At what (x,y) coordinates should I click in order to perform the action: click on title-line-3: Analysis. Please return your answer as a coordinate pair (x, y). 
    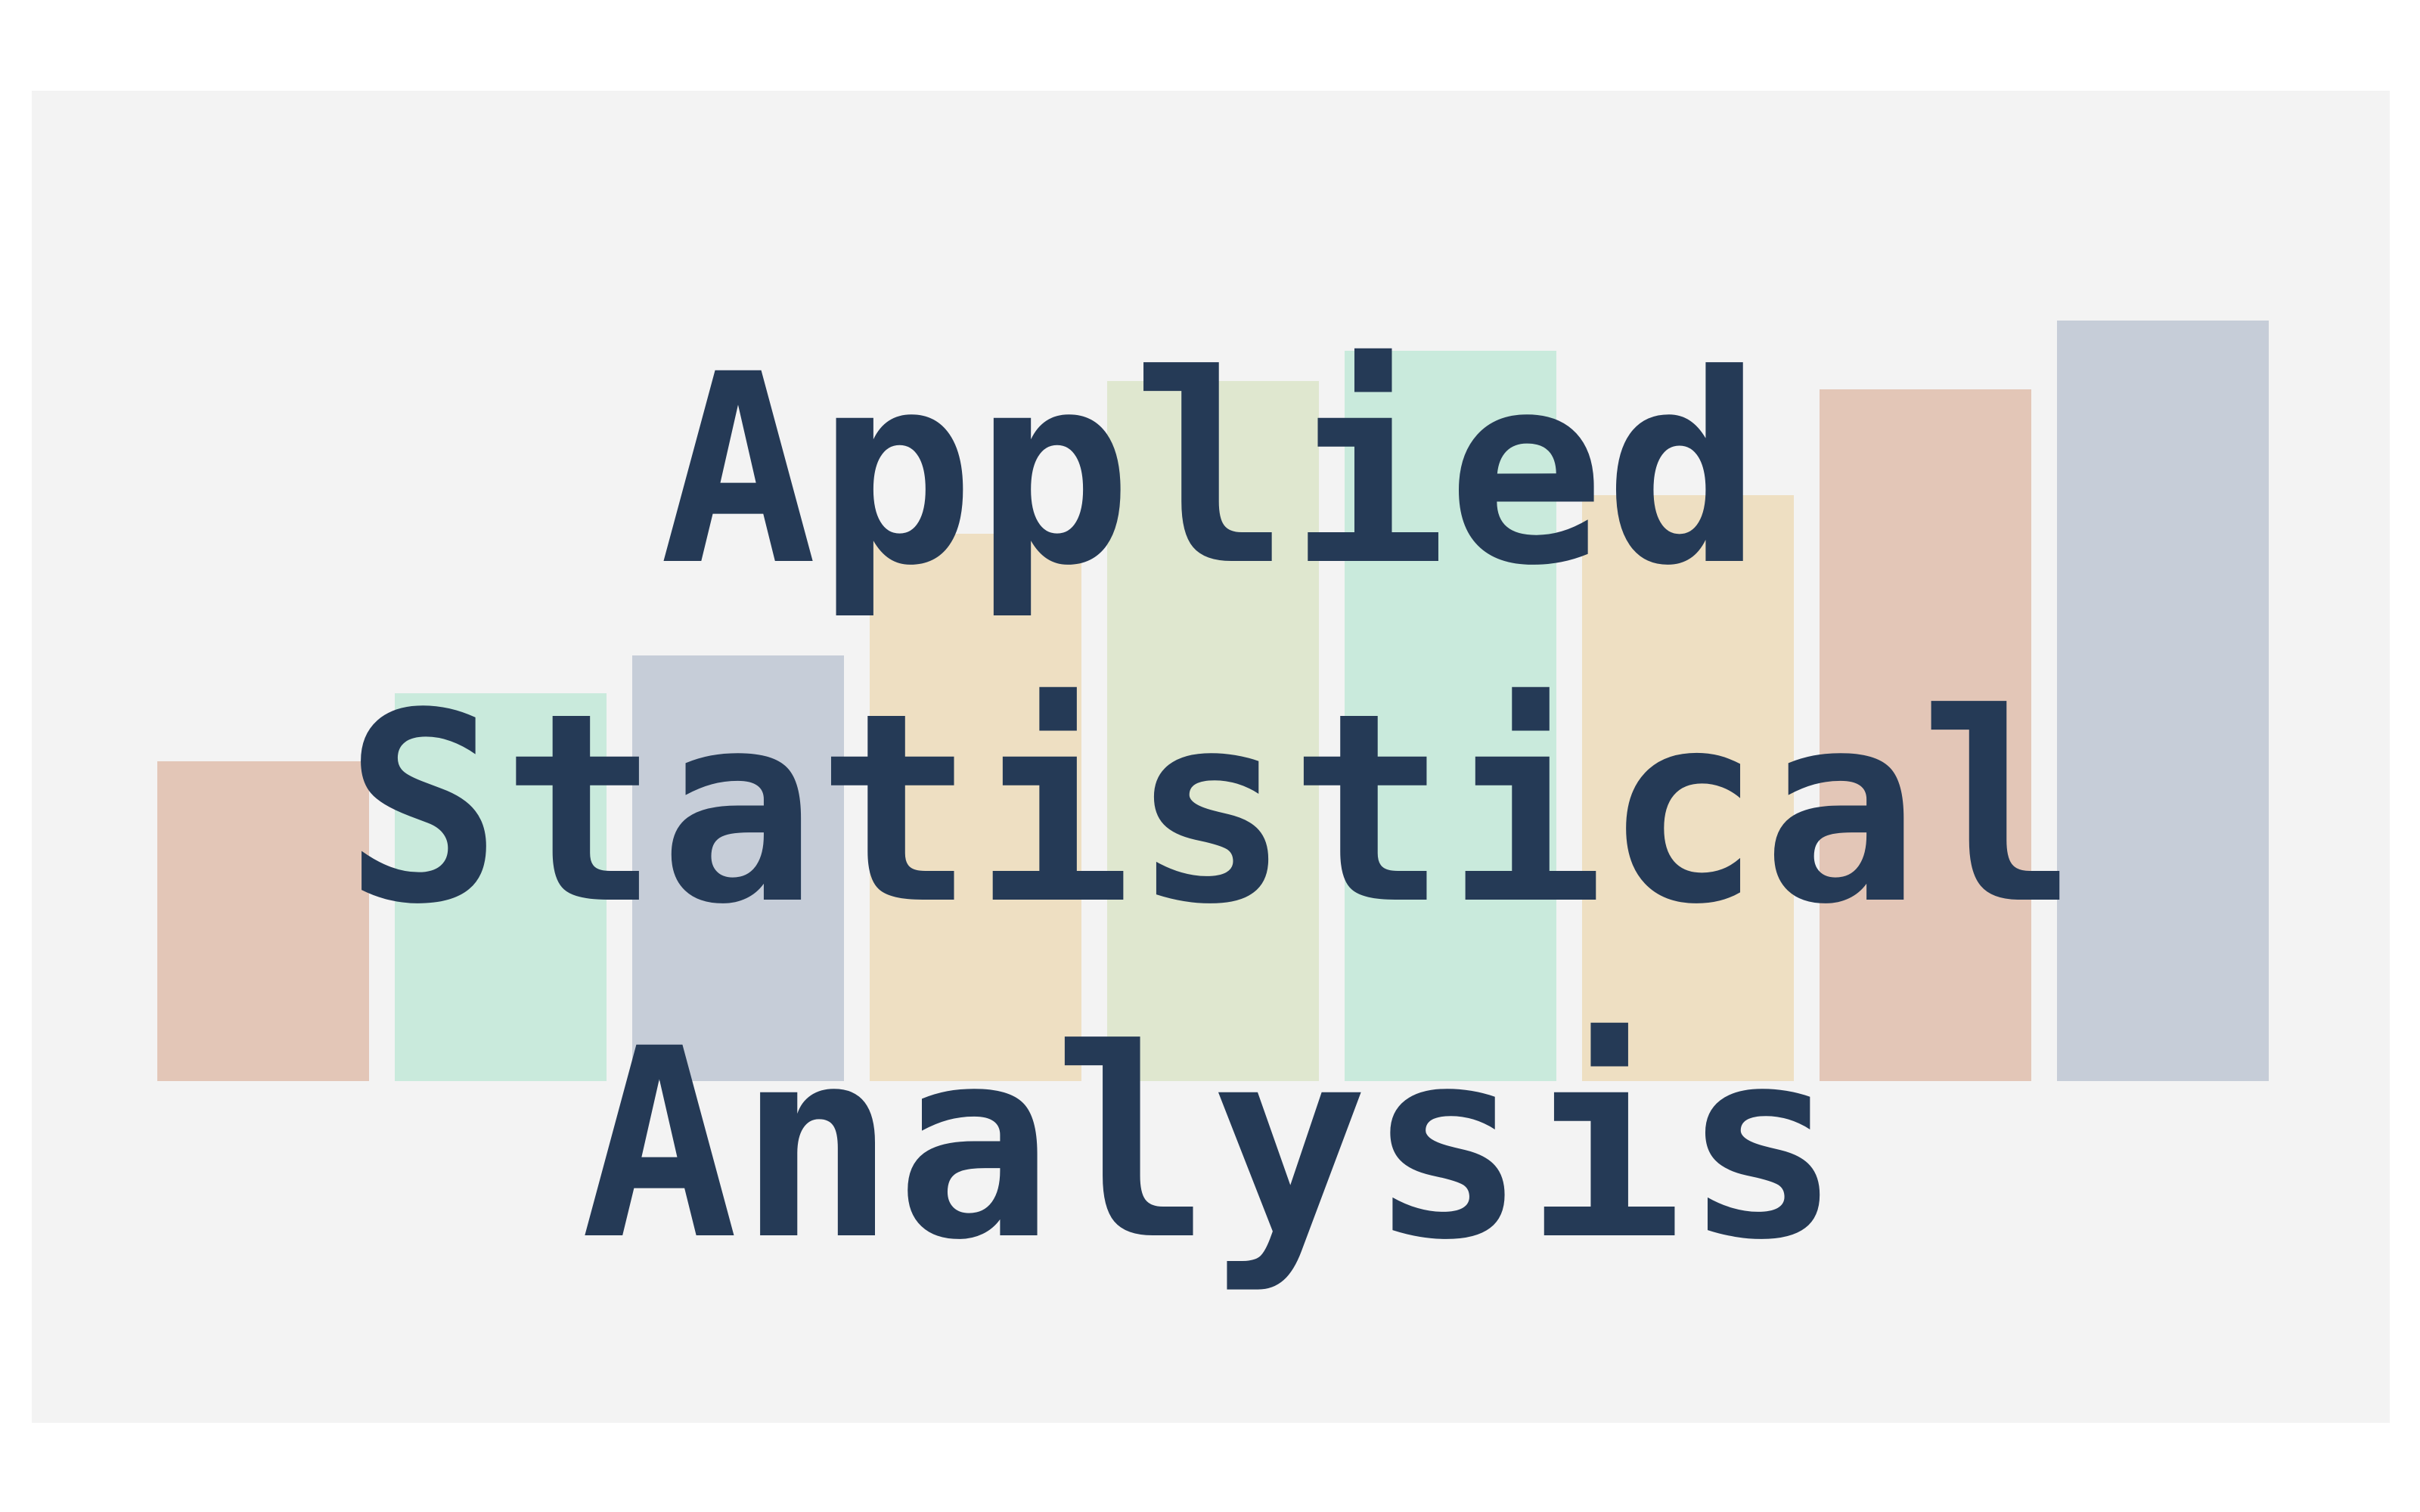
    Looking at the image, I should click on (1210, 1145).